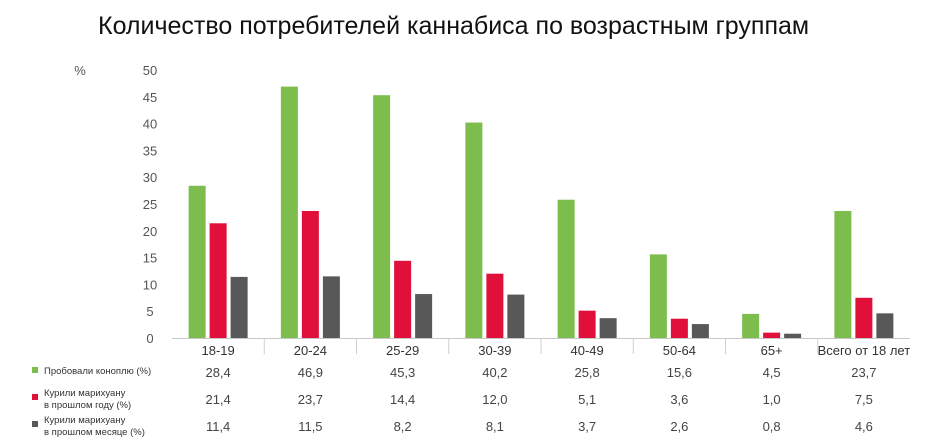 The height and width of the screenshot is (448, 952). What do you see at coordinates (495, 426) in the screenshot?
I see `table-cell: 8,1` at bounding box center [495, 426].